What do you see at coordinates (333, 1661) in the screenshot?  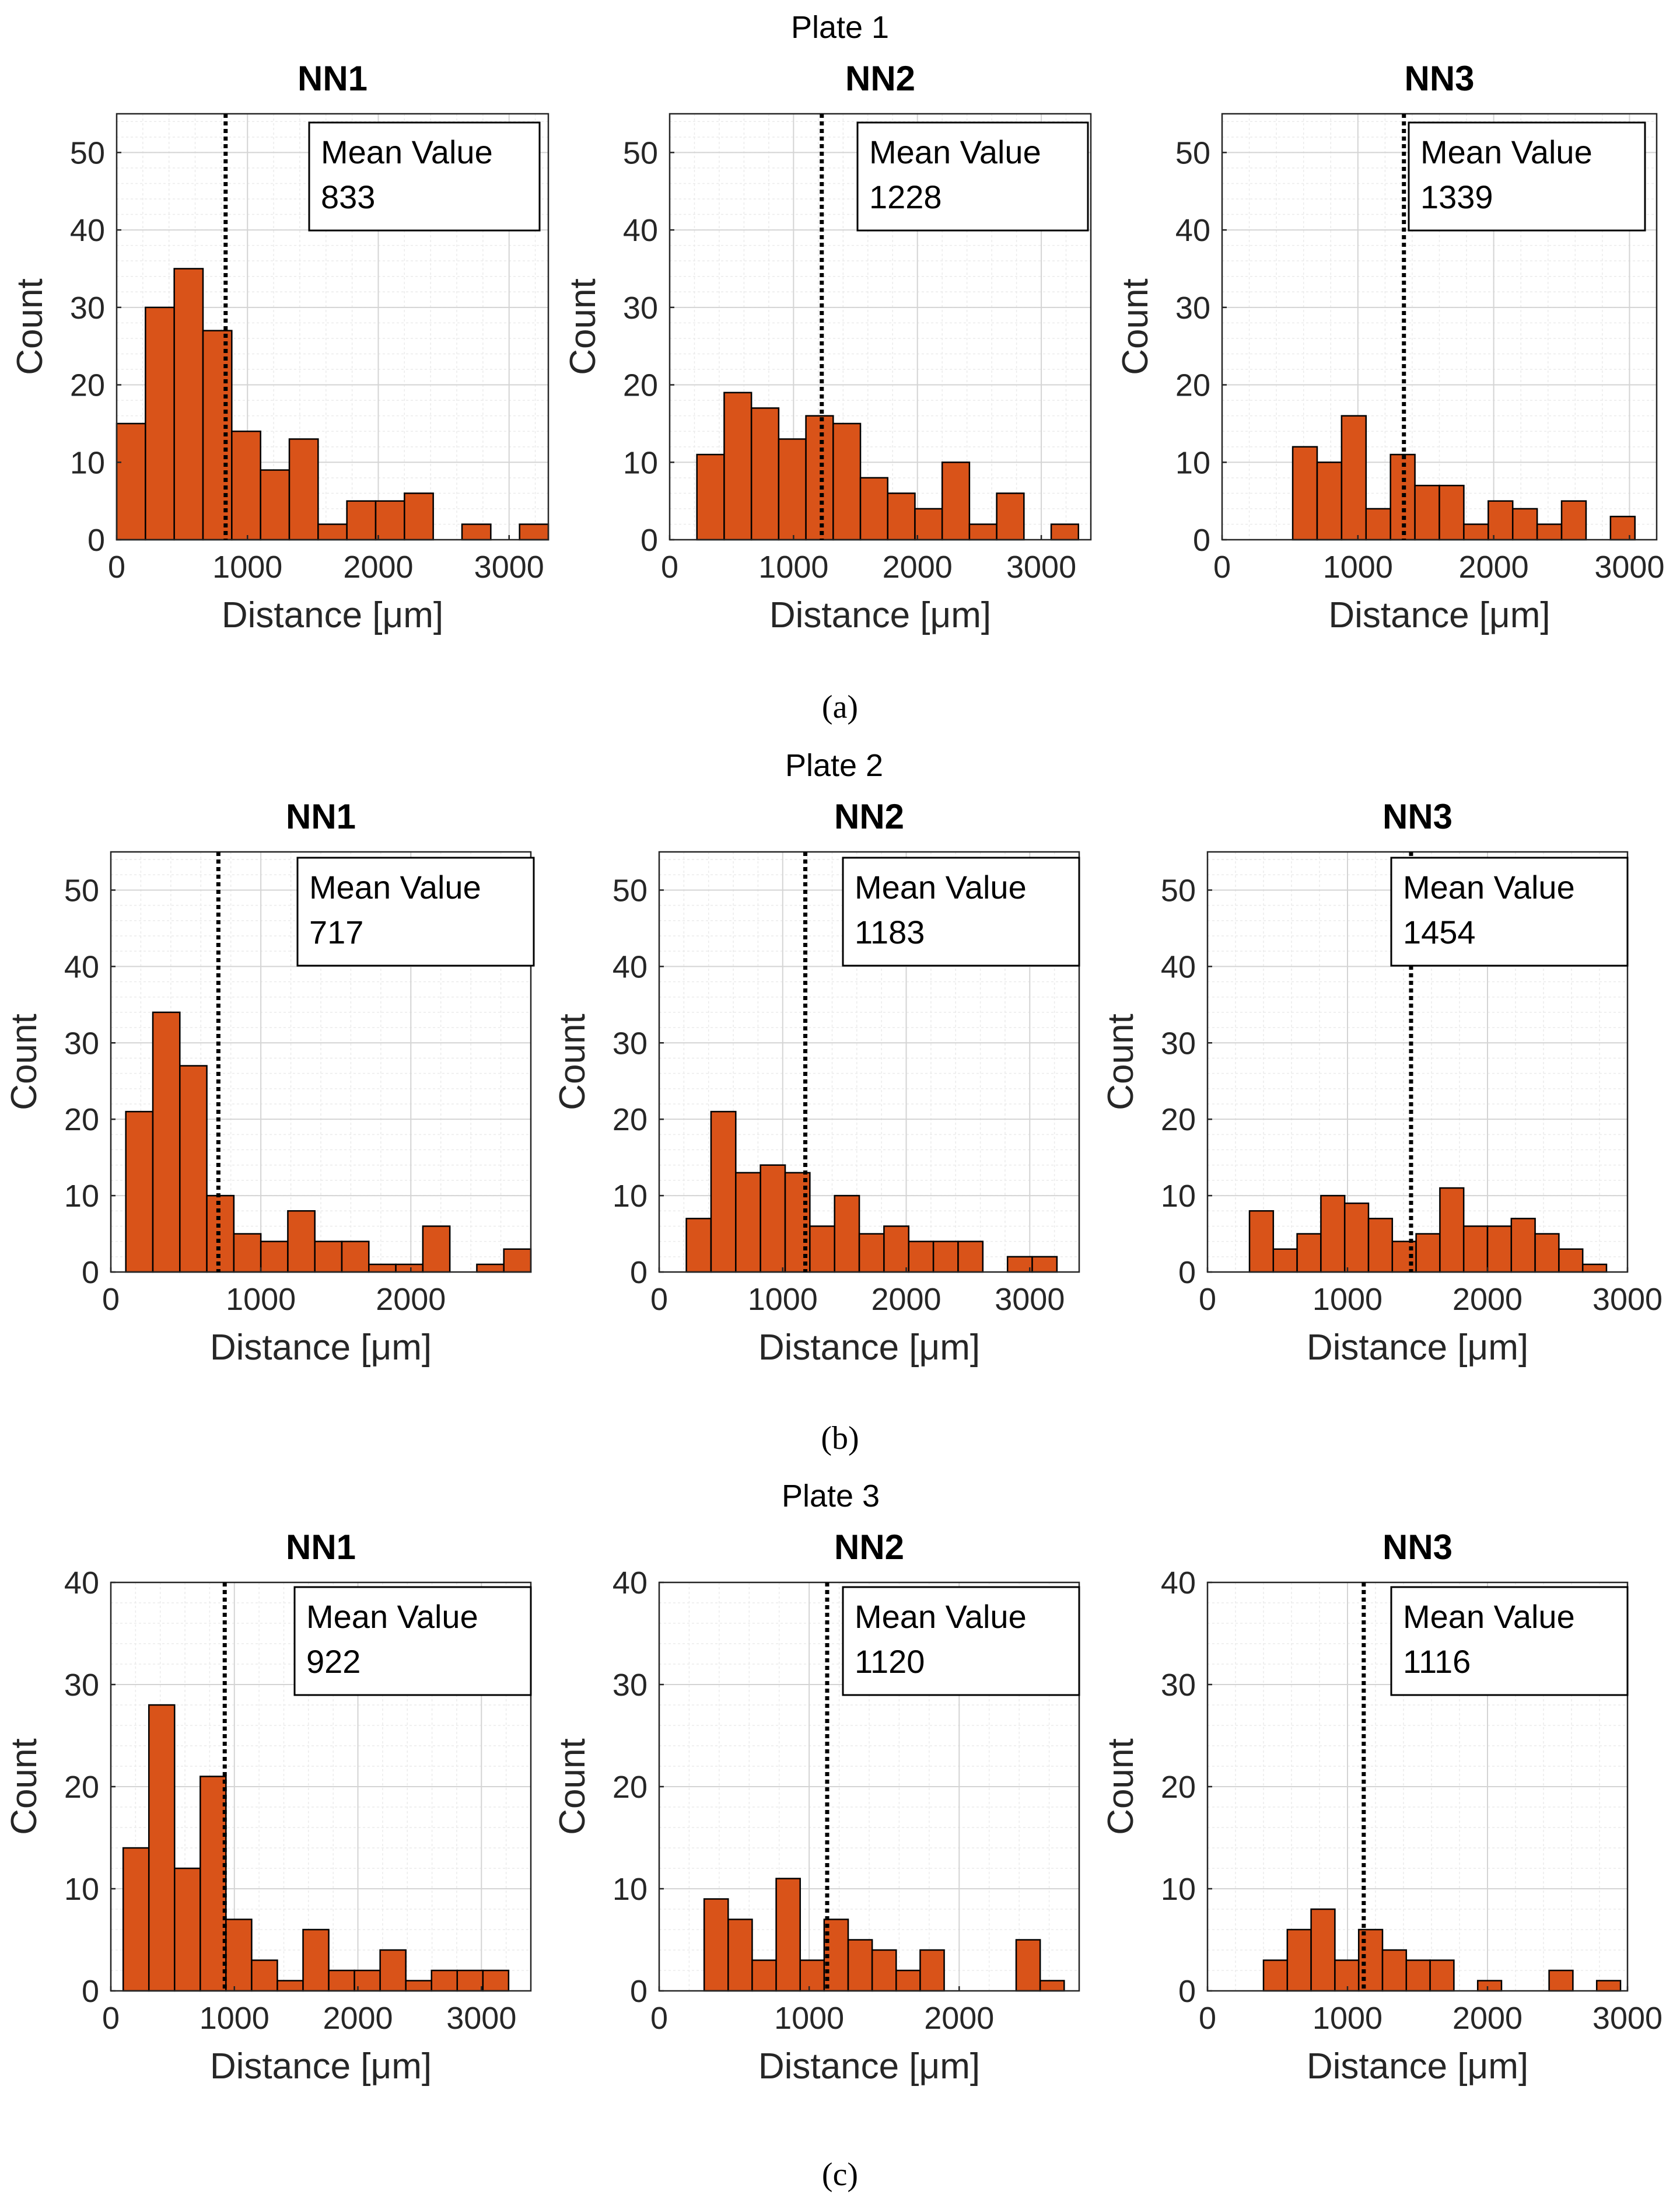 I see `mean-value-number: 922` at bounding box center [333, 1661].